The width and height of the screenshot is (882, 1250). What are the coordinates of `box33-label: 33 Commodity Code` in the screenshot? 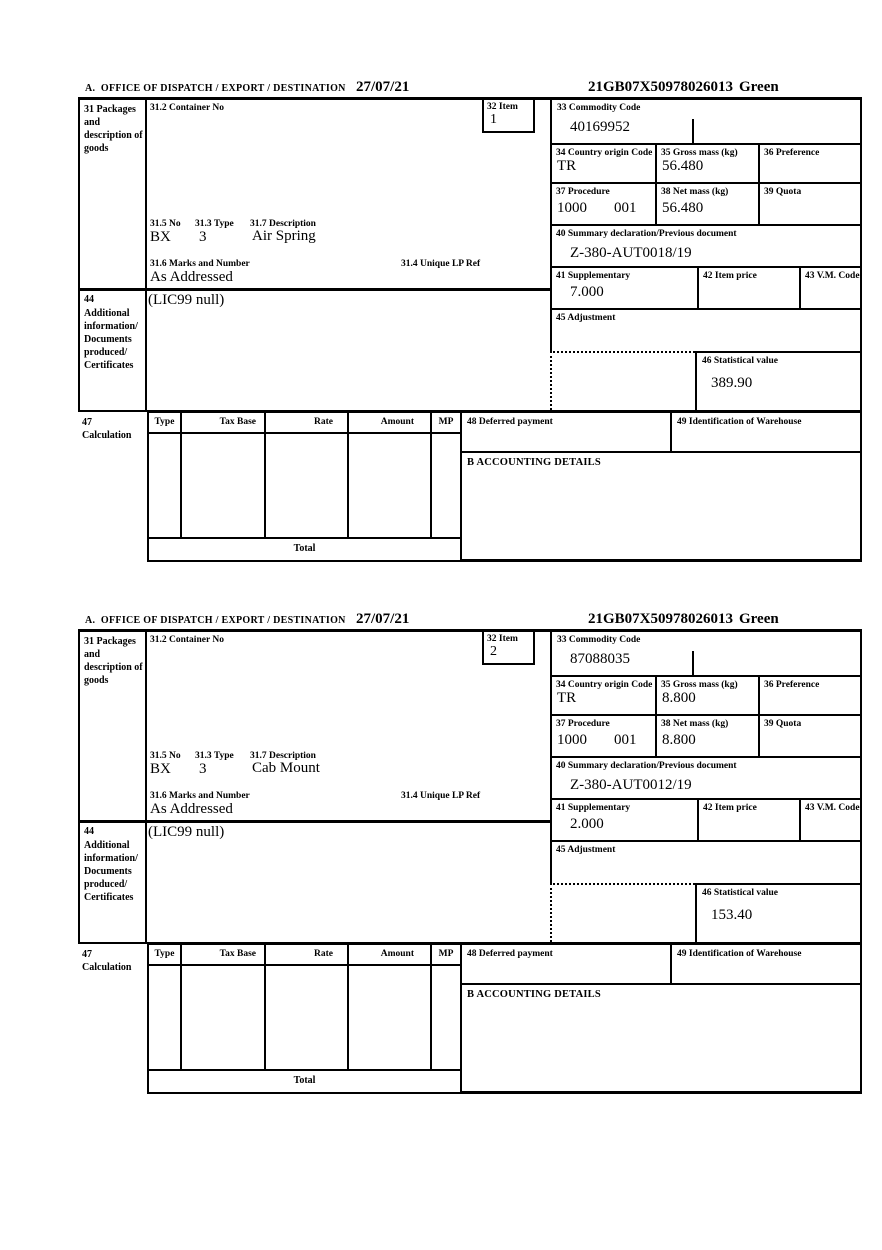 It's located at (599, 108).